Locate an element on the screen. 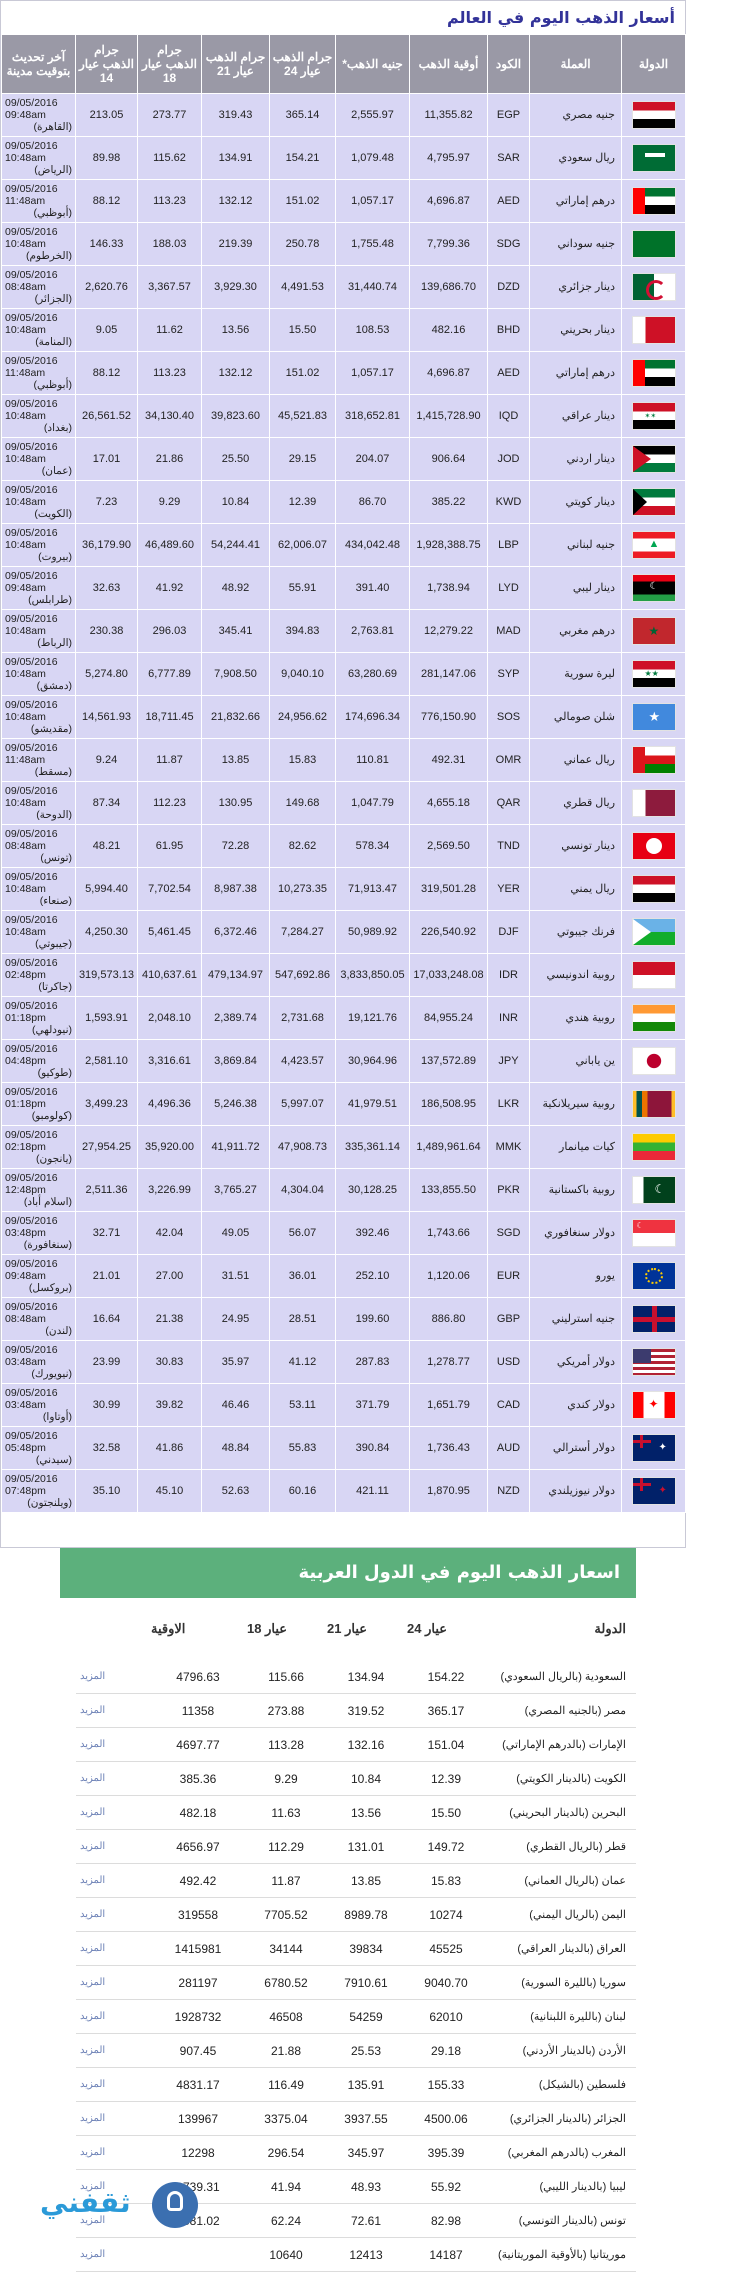  update-time: 09/05/2016 10:48am (الدوحة) is located at coordinates (38, 803).